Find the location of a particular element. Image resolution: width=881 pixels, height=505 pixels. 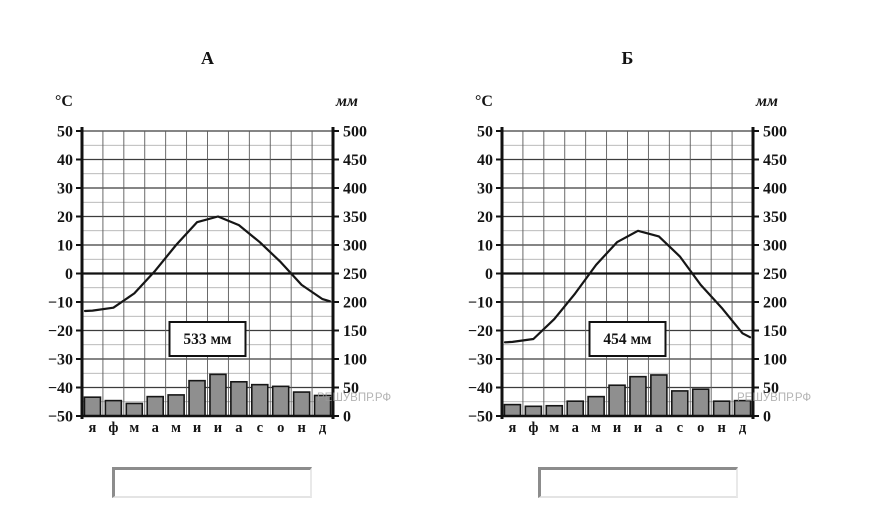

answer-input-b is located at coordinates (638, 482).